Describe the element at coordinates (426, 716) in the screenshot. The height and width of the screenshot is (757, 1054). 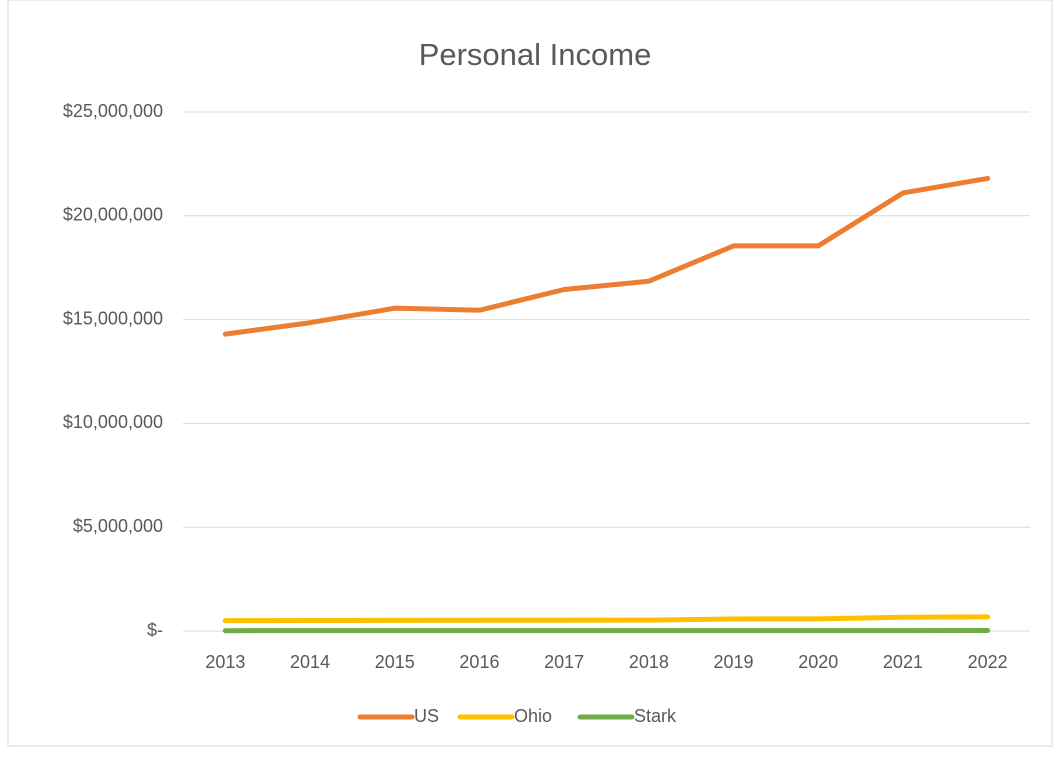
I see `legend-label: US` at that location.